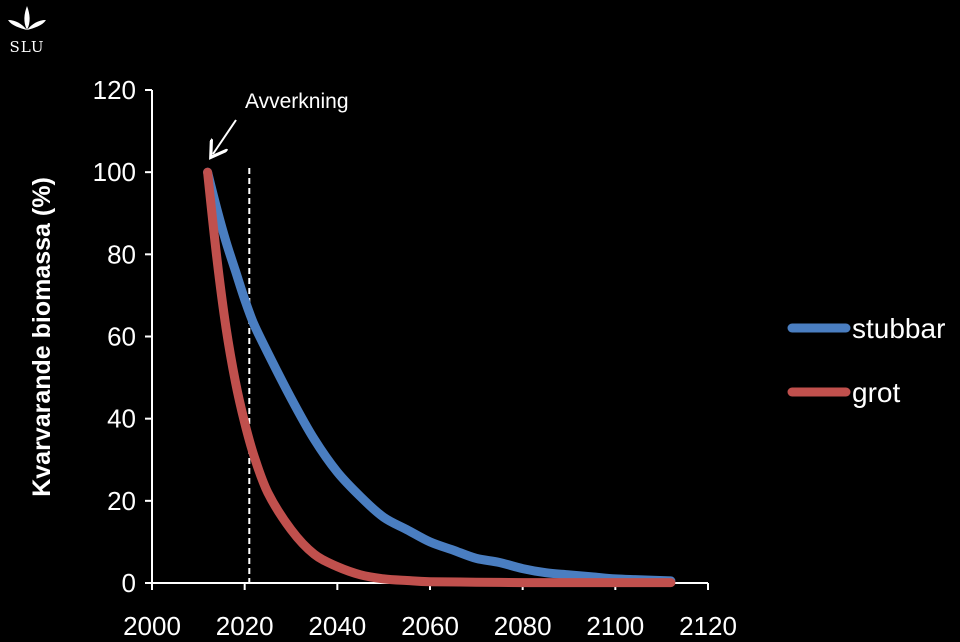  What do you see at coordinates (42, 337) in the screenshot?
I see `y-axis-label: Kvarvarande biomassa (%)` at bounding box center [42, 337].